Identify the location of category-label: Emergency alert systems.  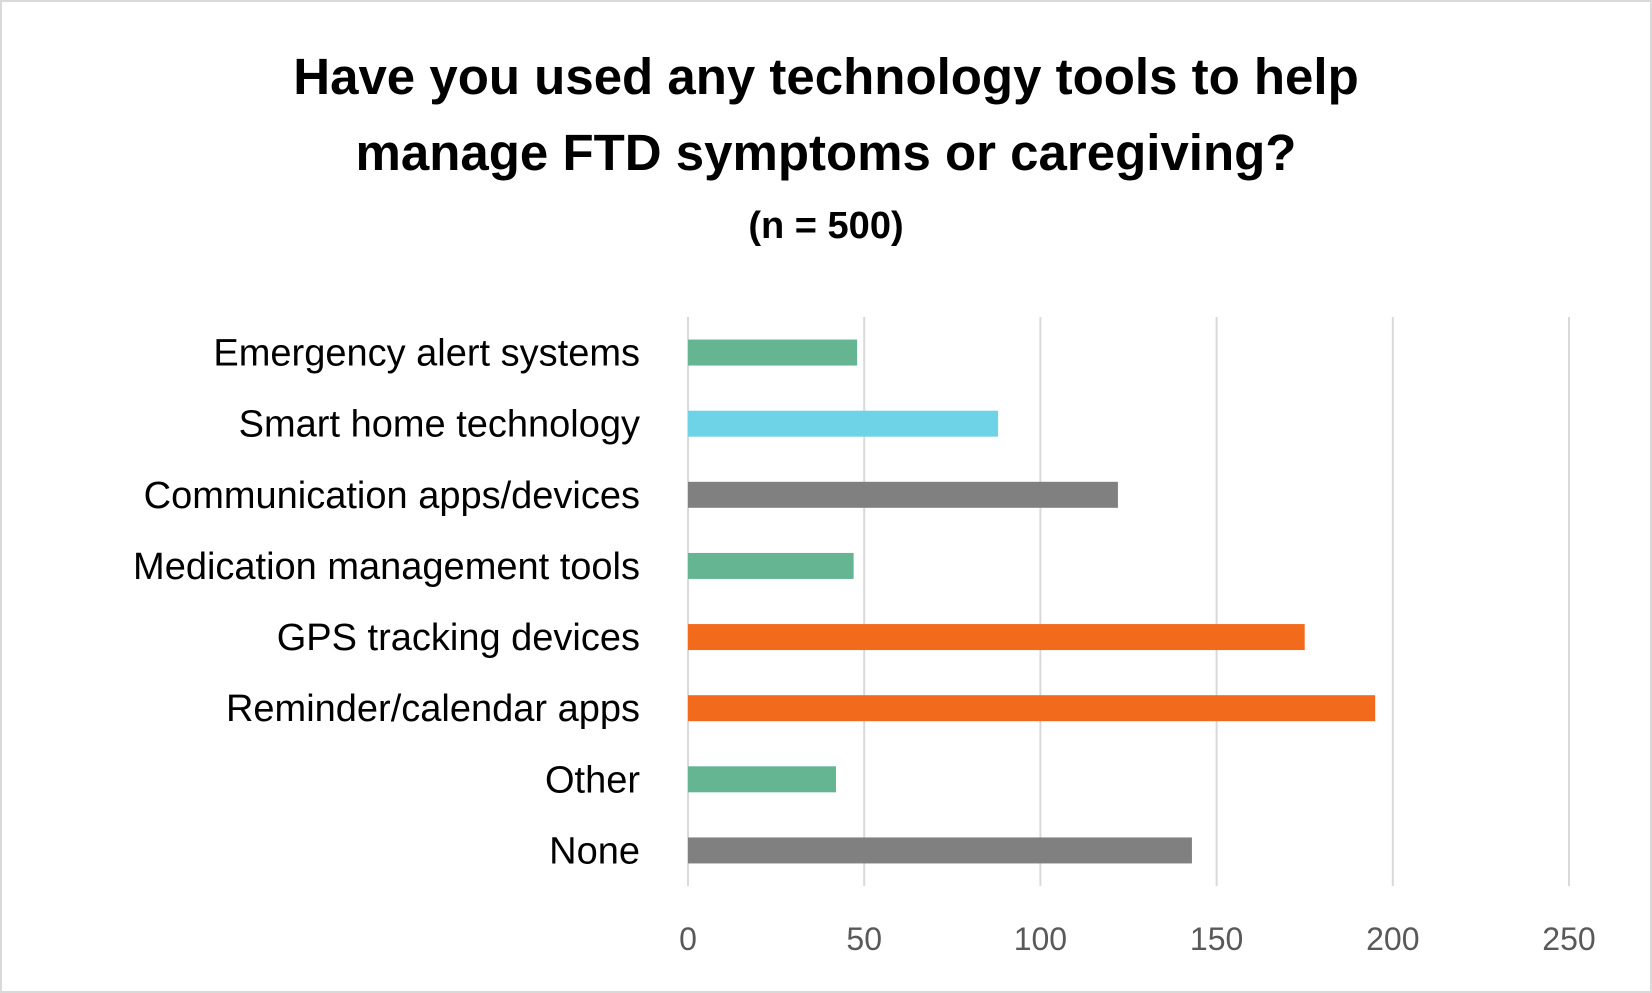
(426, 354).